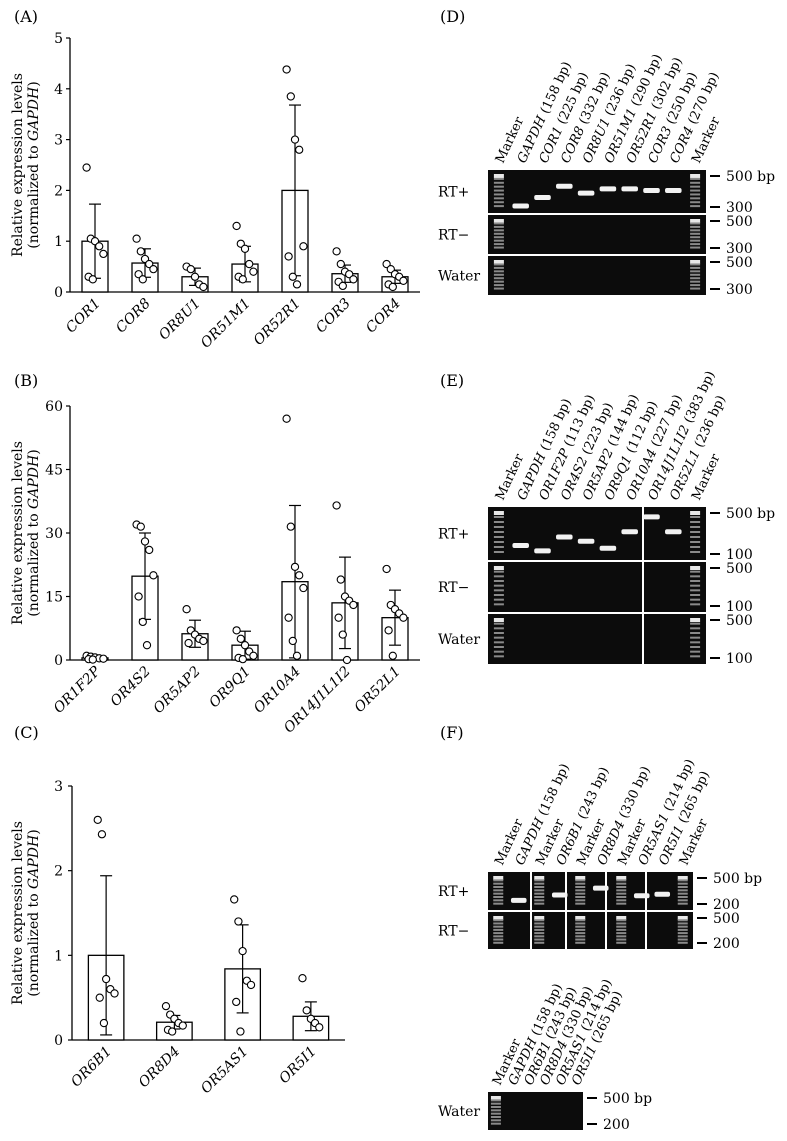  I want to click on size-label: 500, so click(739, 621).